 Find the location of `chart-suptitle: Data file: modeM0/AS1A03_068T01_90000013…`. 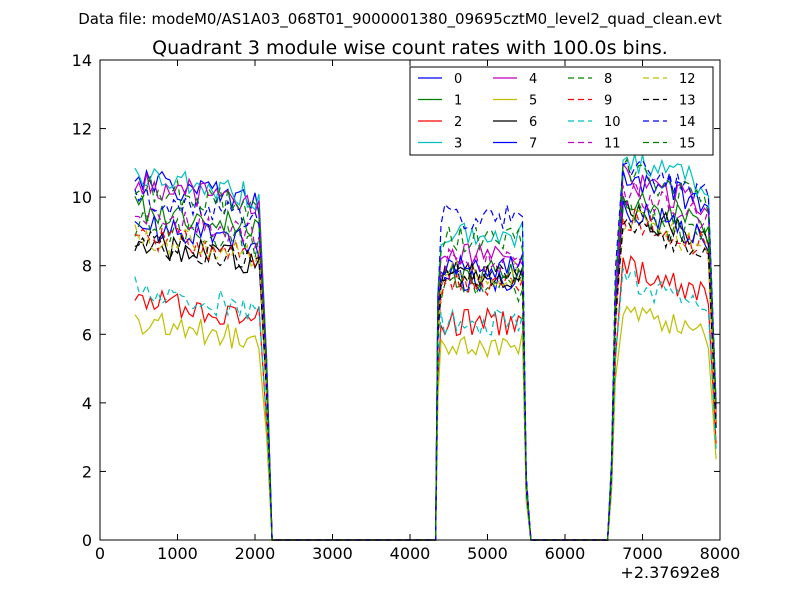

chart-suptitle: Data file: modeM0/AS1A03_068T01_90000013… is located at coordinates (400, 19).